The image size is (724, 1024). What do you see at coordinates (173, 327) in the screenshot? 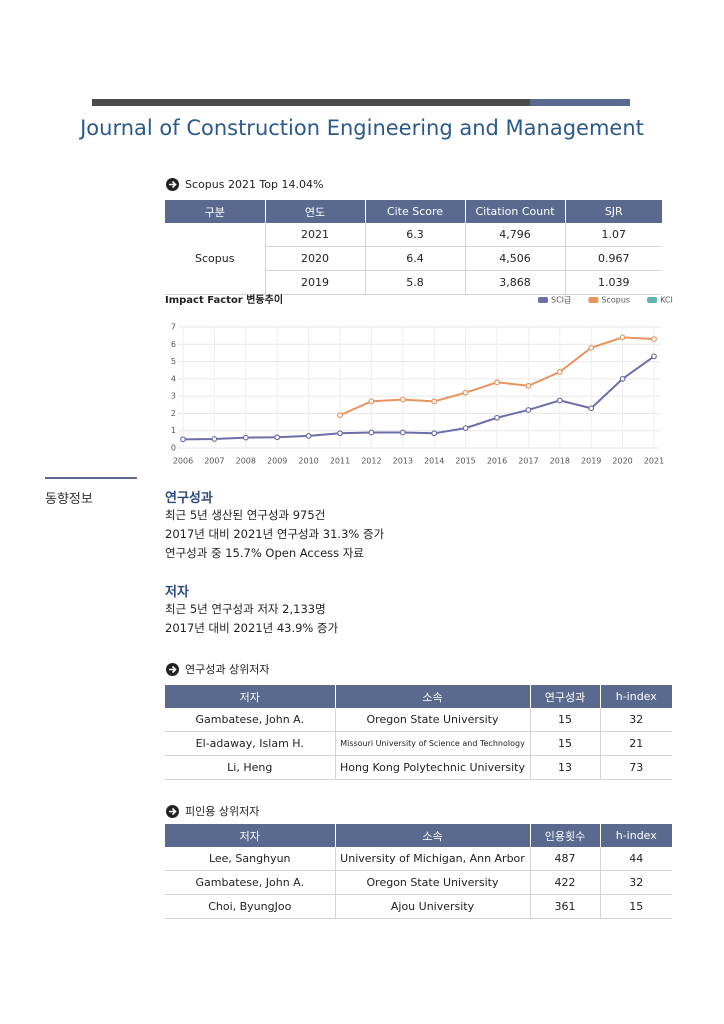
I see `y-tick-label: 7` at bounding box center [173, 327].